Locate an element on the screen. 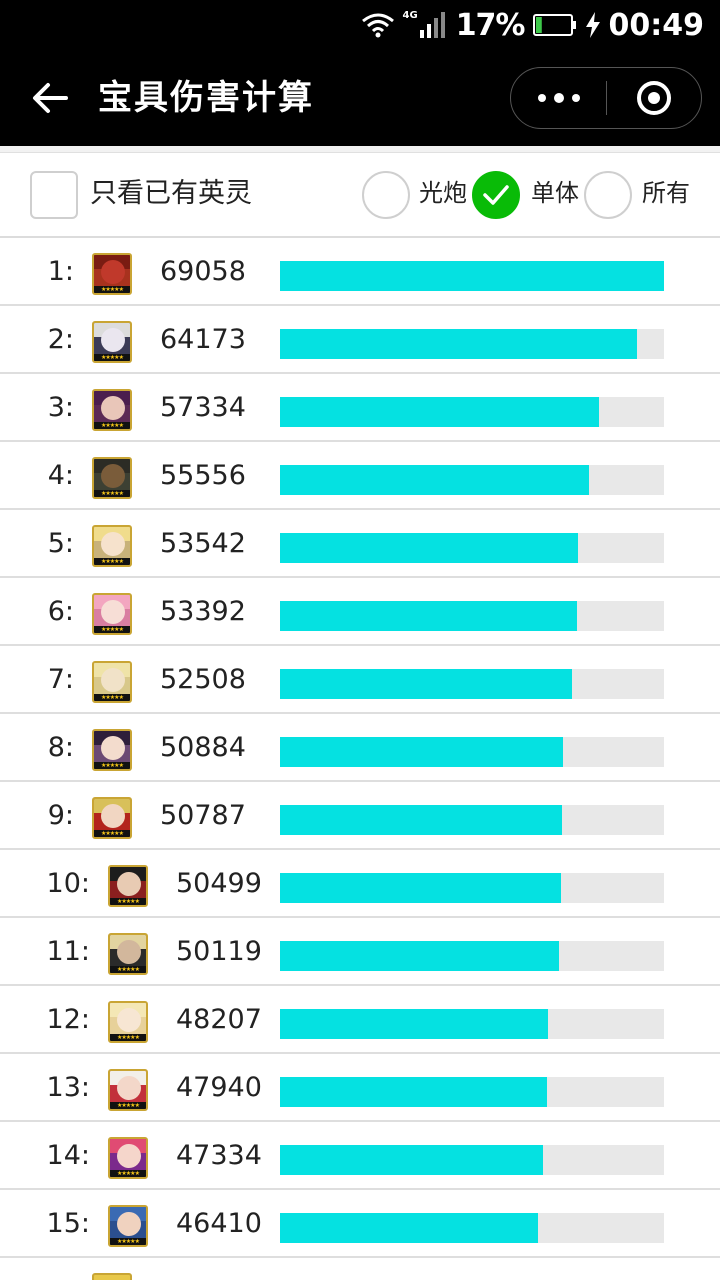 The width and height of the screenshot is (720, 1280). more-button is located at coordinates (558, 98).